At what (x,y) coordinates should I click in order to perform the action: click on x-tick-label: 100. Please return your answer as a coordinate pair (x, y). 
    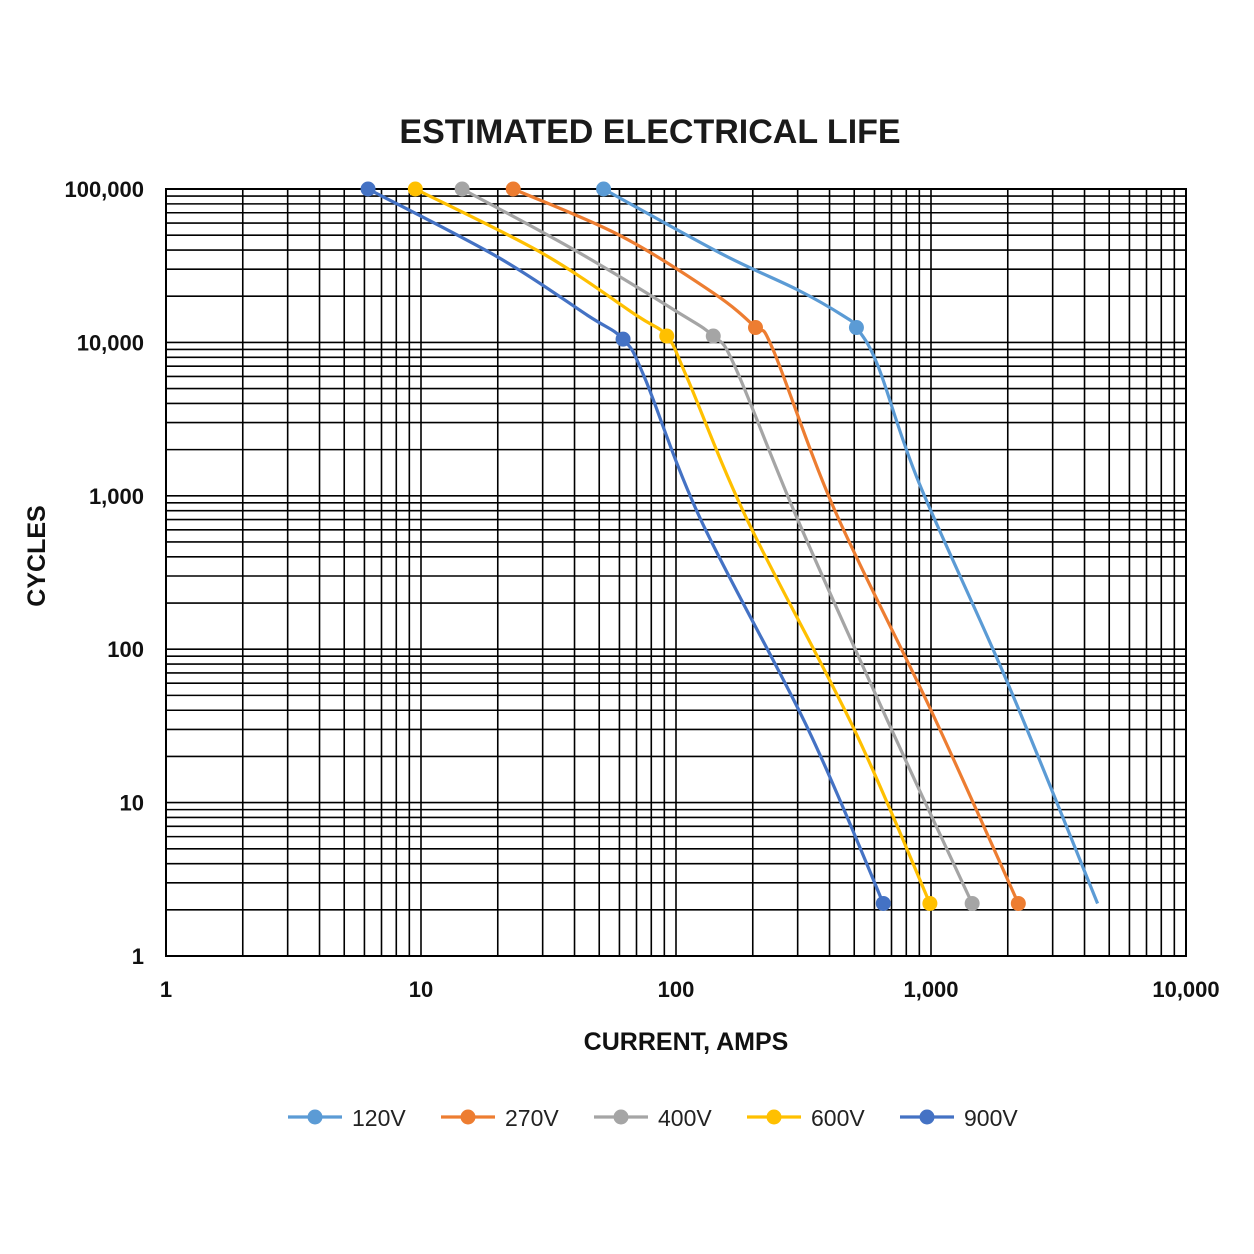
    Looking at the image, I should click on (676, 989).